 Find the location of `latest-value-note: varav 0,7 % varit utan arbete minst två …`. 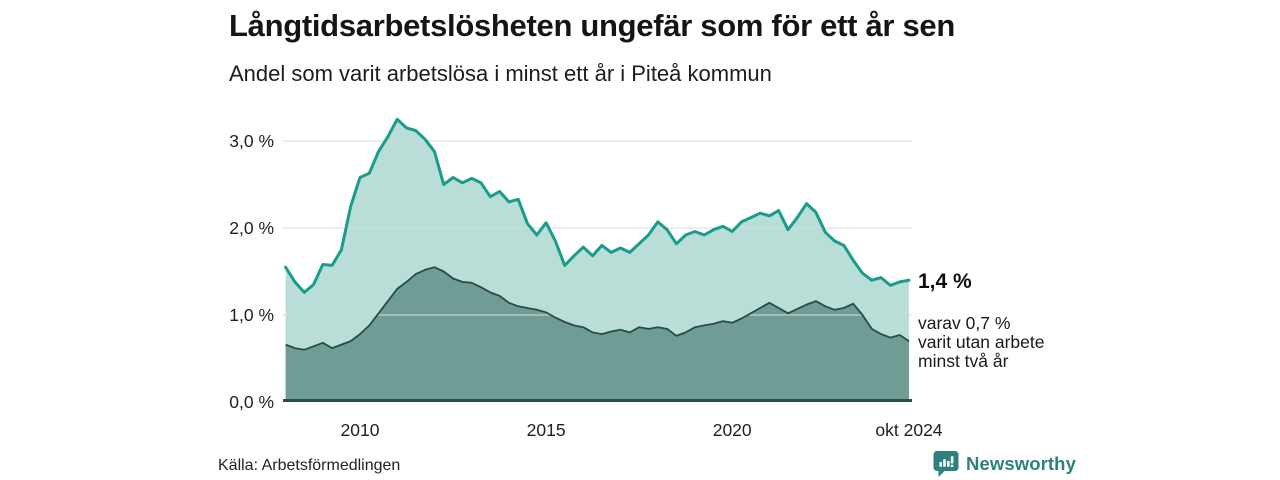

latest-value-note: varav 0,7 % varit utan arbete minst två … is located at coordinates (993, 342).